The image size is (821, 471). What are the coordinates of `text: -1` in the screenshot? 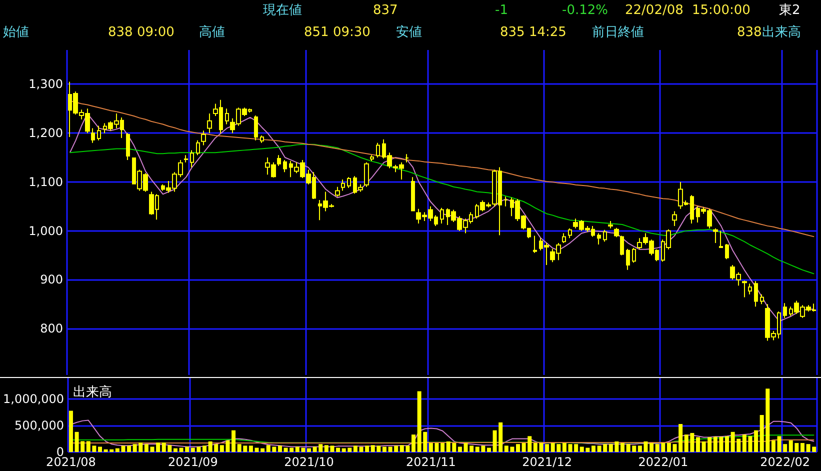 It's located at (501, 11).